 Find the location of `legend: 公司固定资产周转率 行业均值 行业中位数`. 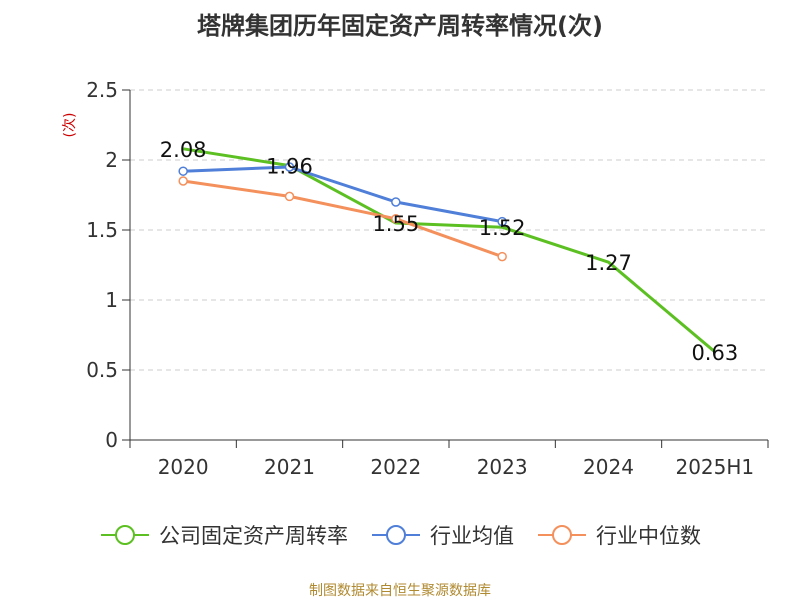

legend: 公司固定资产周转率 行业均值 行业中位数 is located at coordinates (400, 535).